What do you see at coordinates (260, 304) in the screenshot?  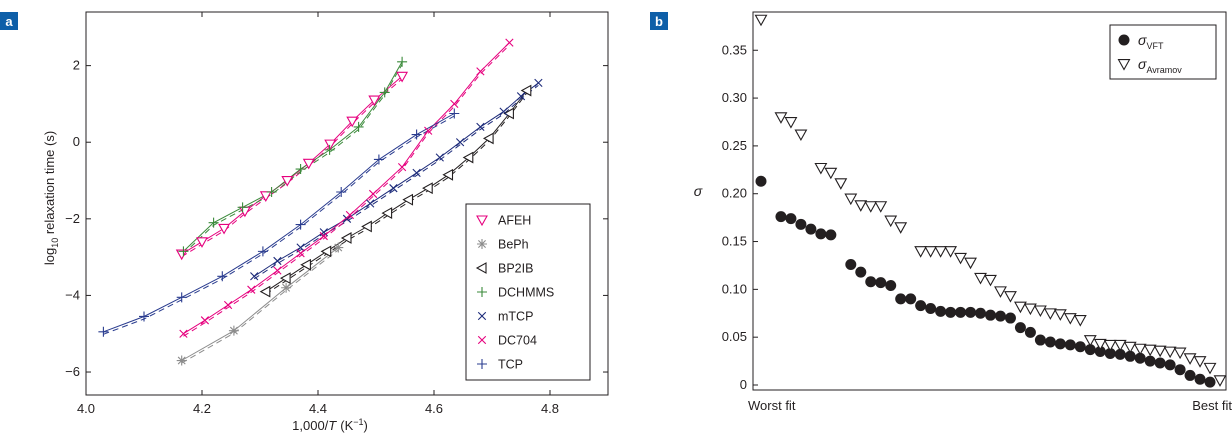 I see `fit-curve-solid` at bounding box center [260, 304].